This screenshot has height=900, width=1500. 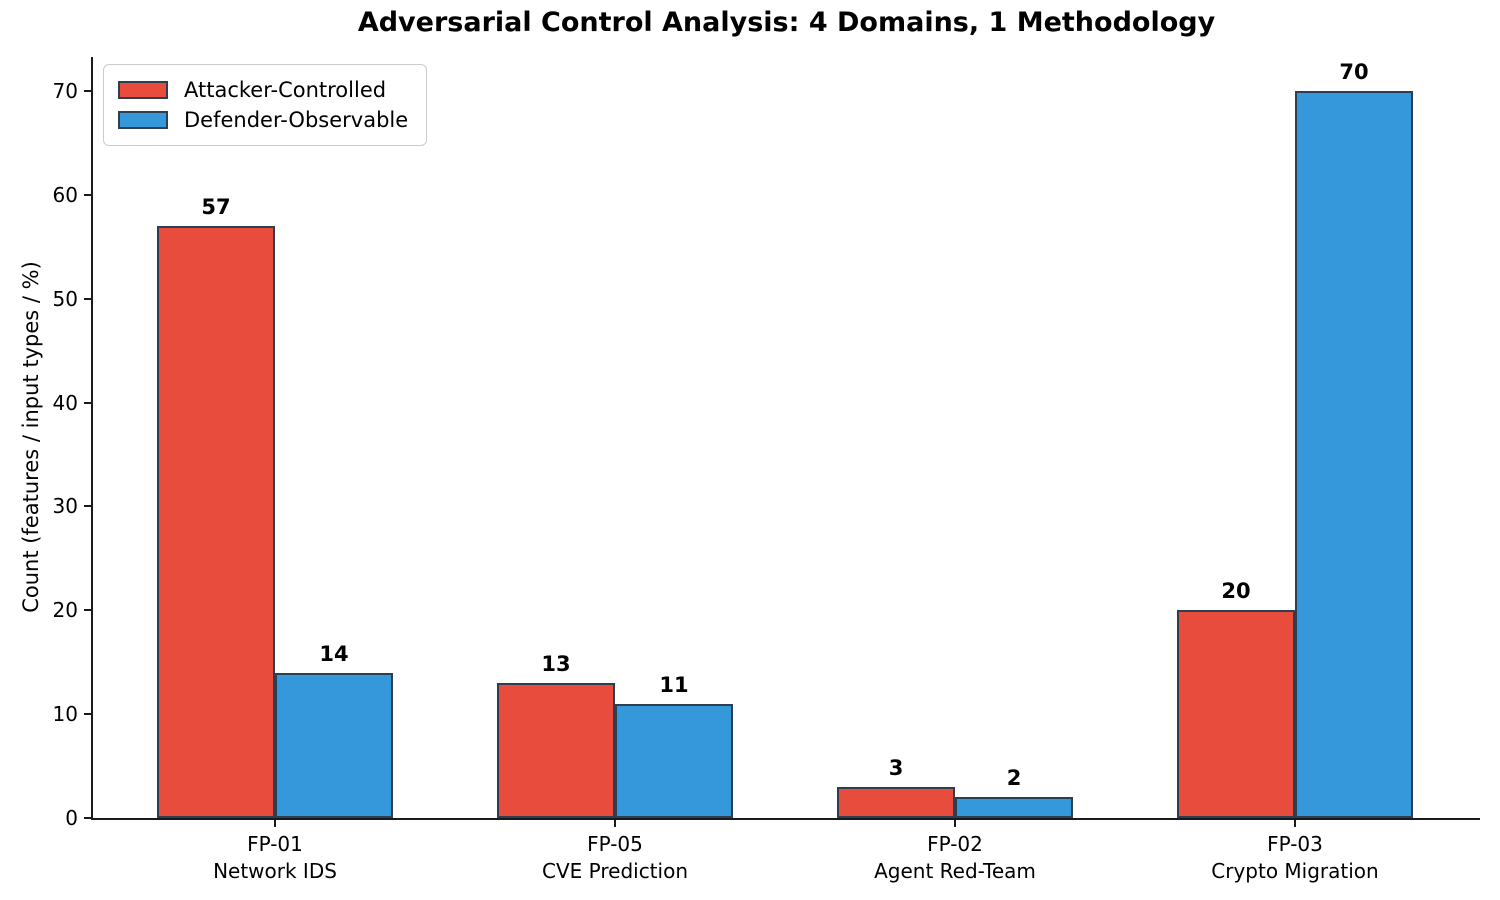 What do you see at coordinates (296, 120) in the screenshot?
I see `legend-label: Defender-Observable` at bounding box center [296, 120].